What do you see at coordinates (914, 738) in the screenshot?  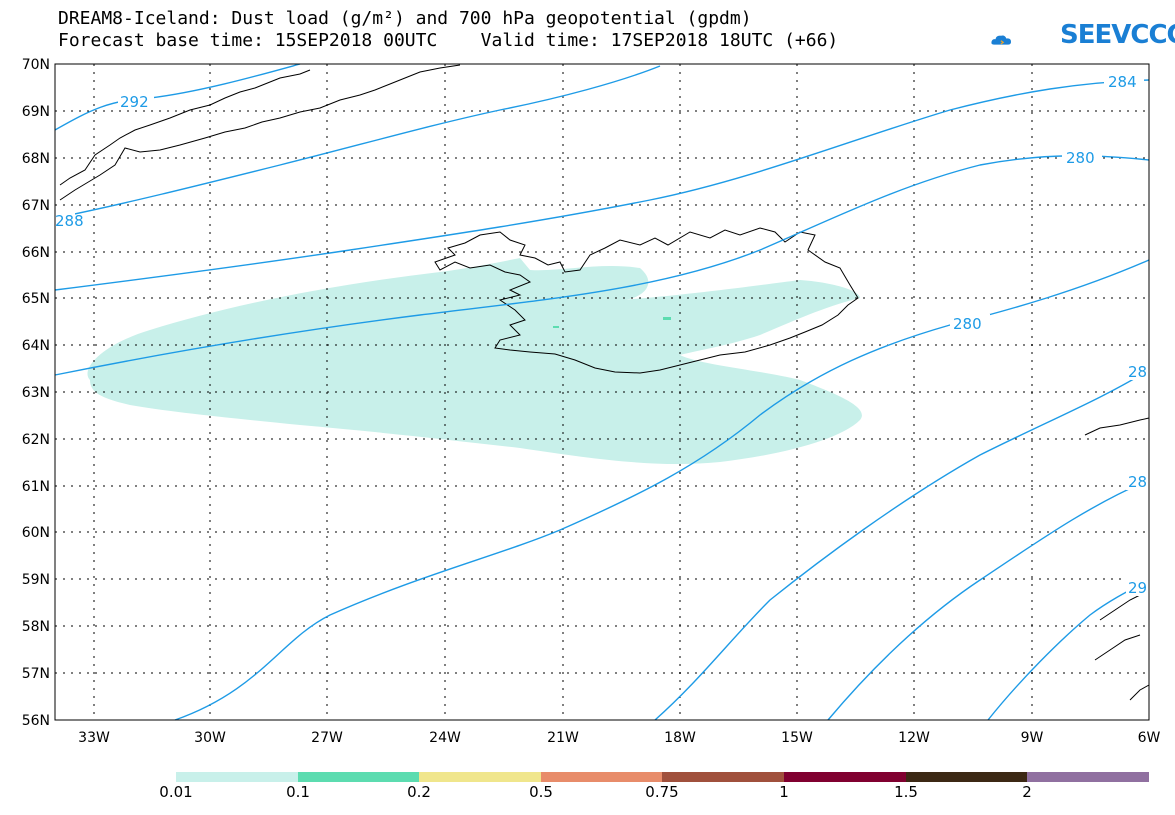 I see `lon-label: 12W` at bounding box center [914, 738].